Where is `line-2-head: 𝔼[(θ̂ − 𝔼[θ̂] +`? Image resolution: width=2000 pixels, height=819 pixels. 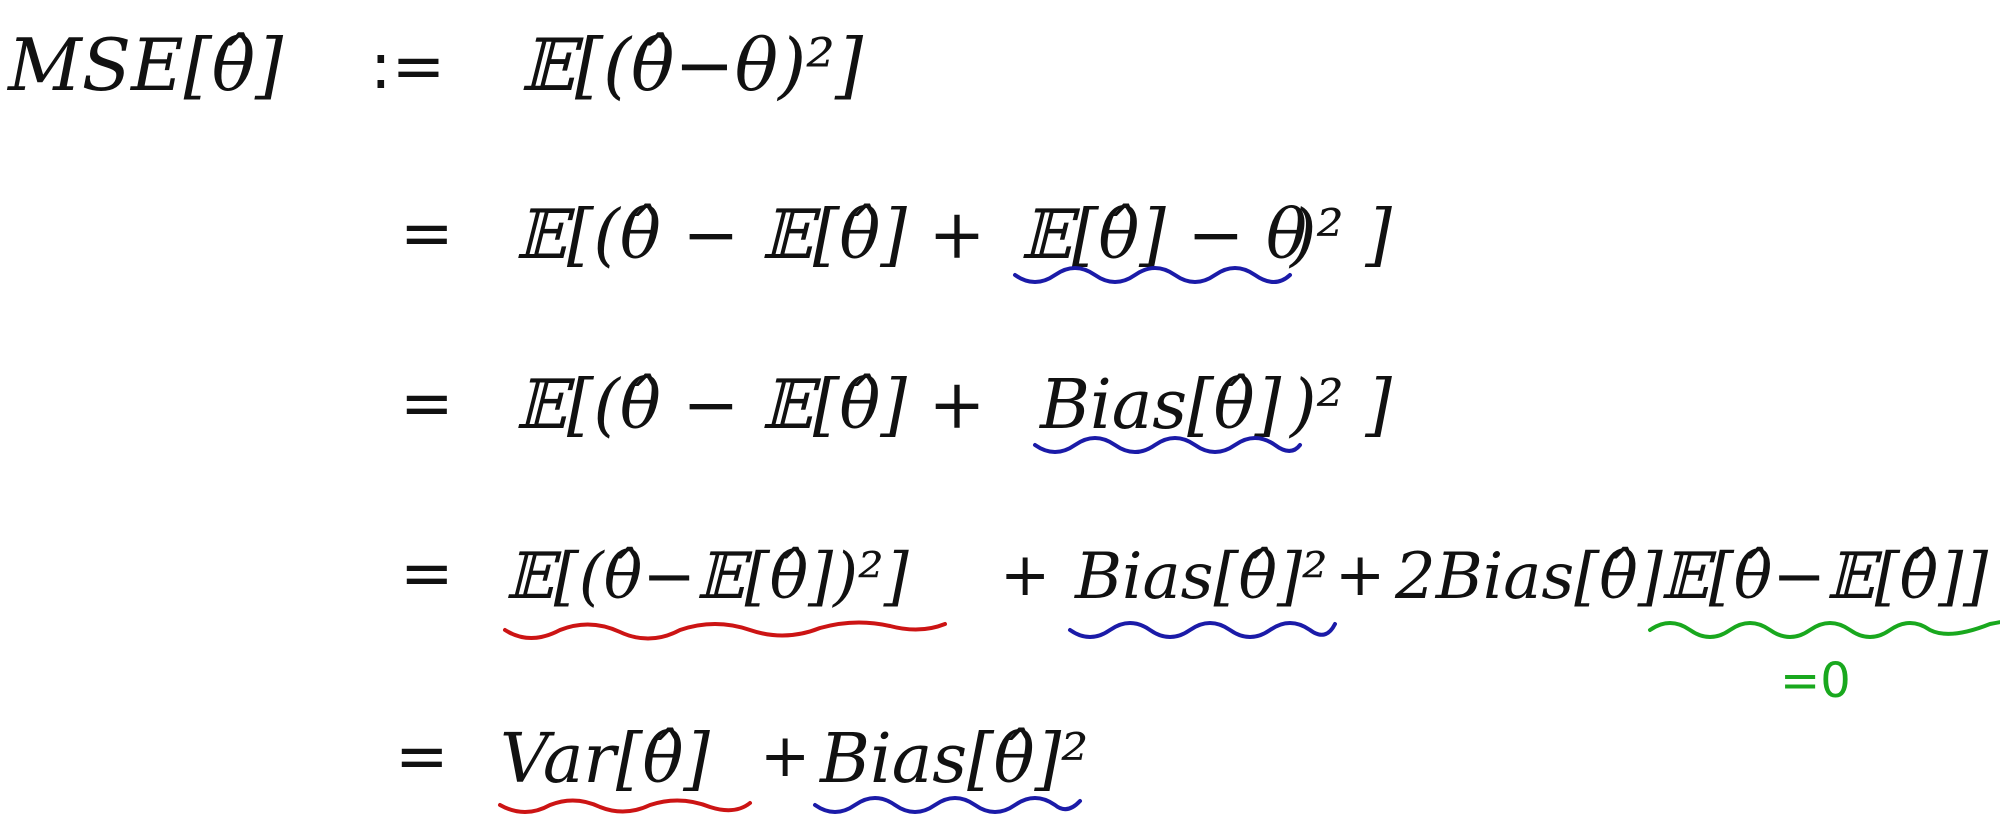
line-2-head: 𝔼[(θ̂ − 𝔼[θ̂] + is located at coordinates (750, 235).